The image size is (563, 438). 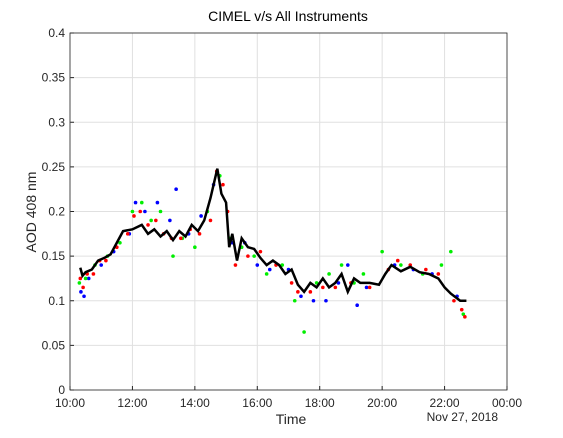 What do you see at coordinates (56, 122) in the screenshot?
I see `y-tick-label: 0.3` at bounding box center [56, 122].